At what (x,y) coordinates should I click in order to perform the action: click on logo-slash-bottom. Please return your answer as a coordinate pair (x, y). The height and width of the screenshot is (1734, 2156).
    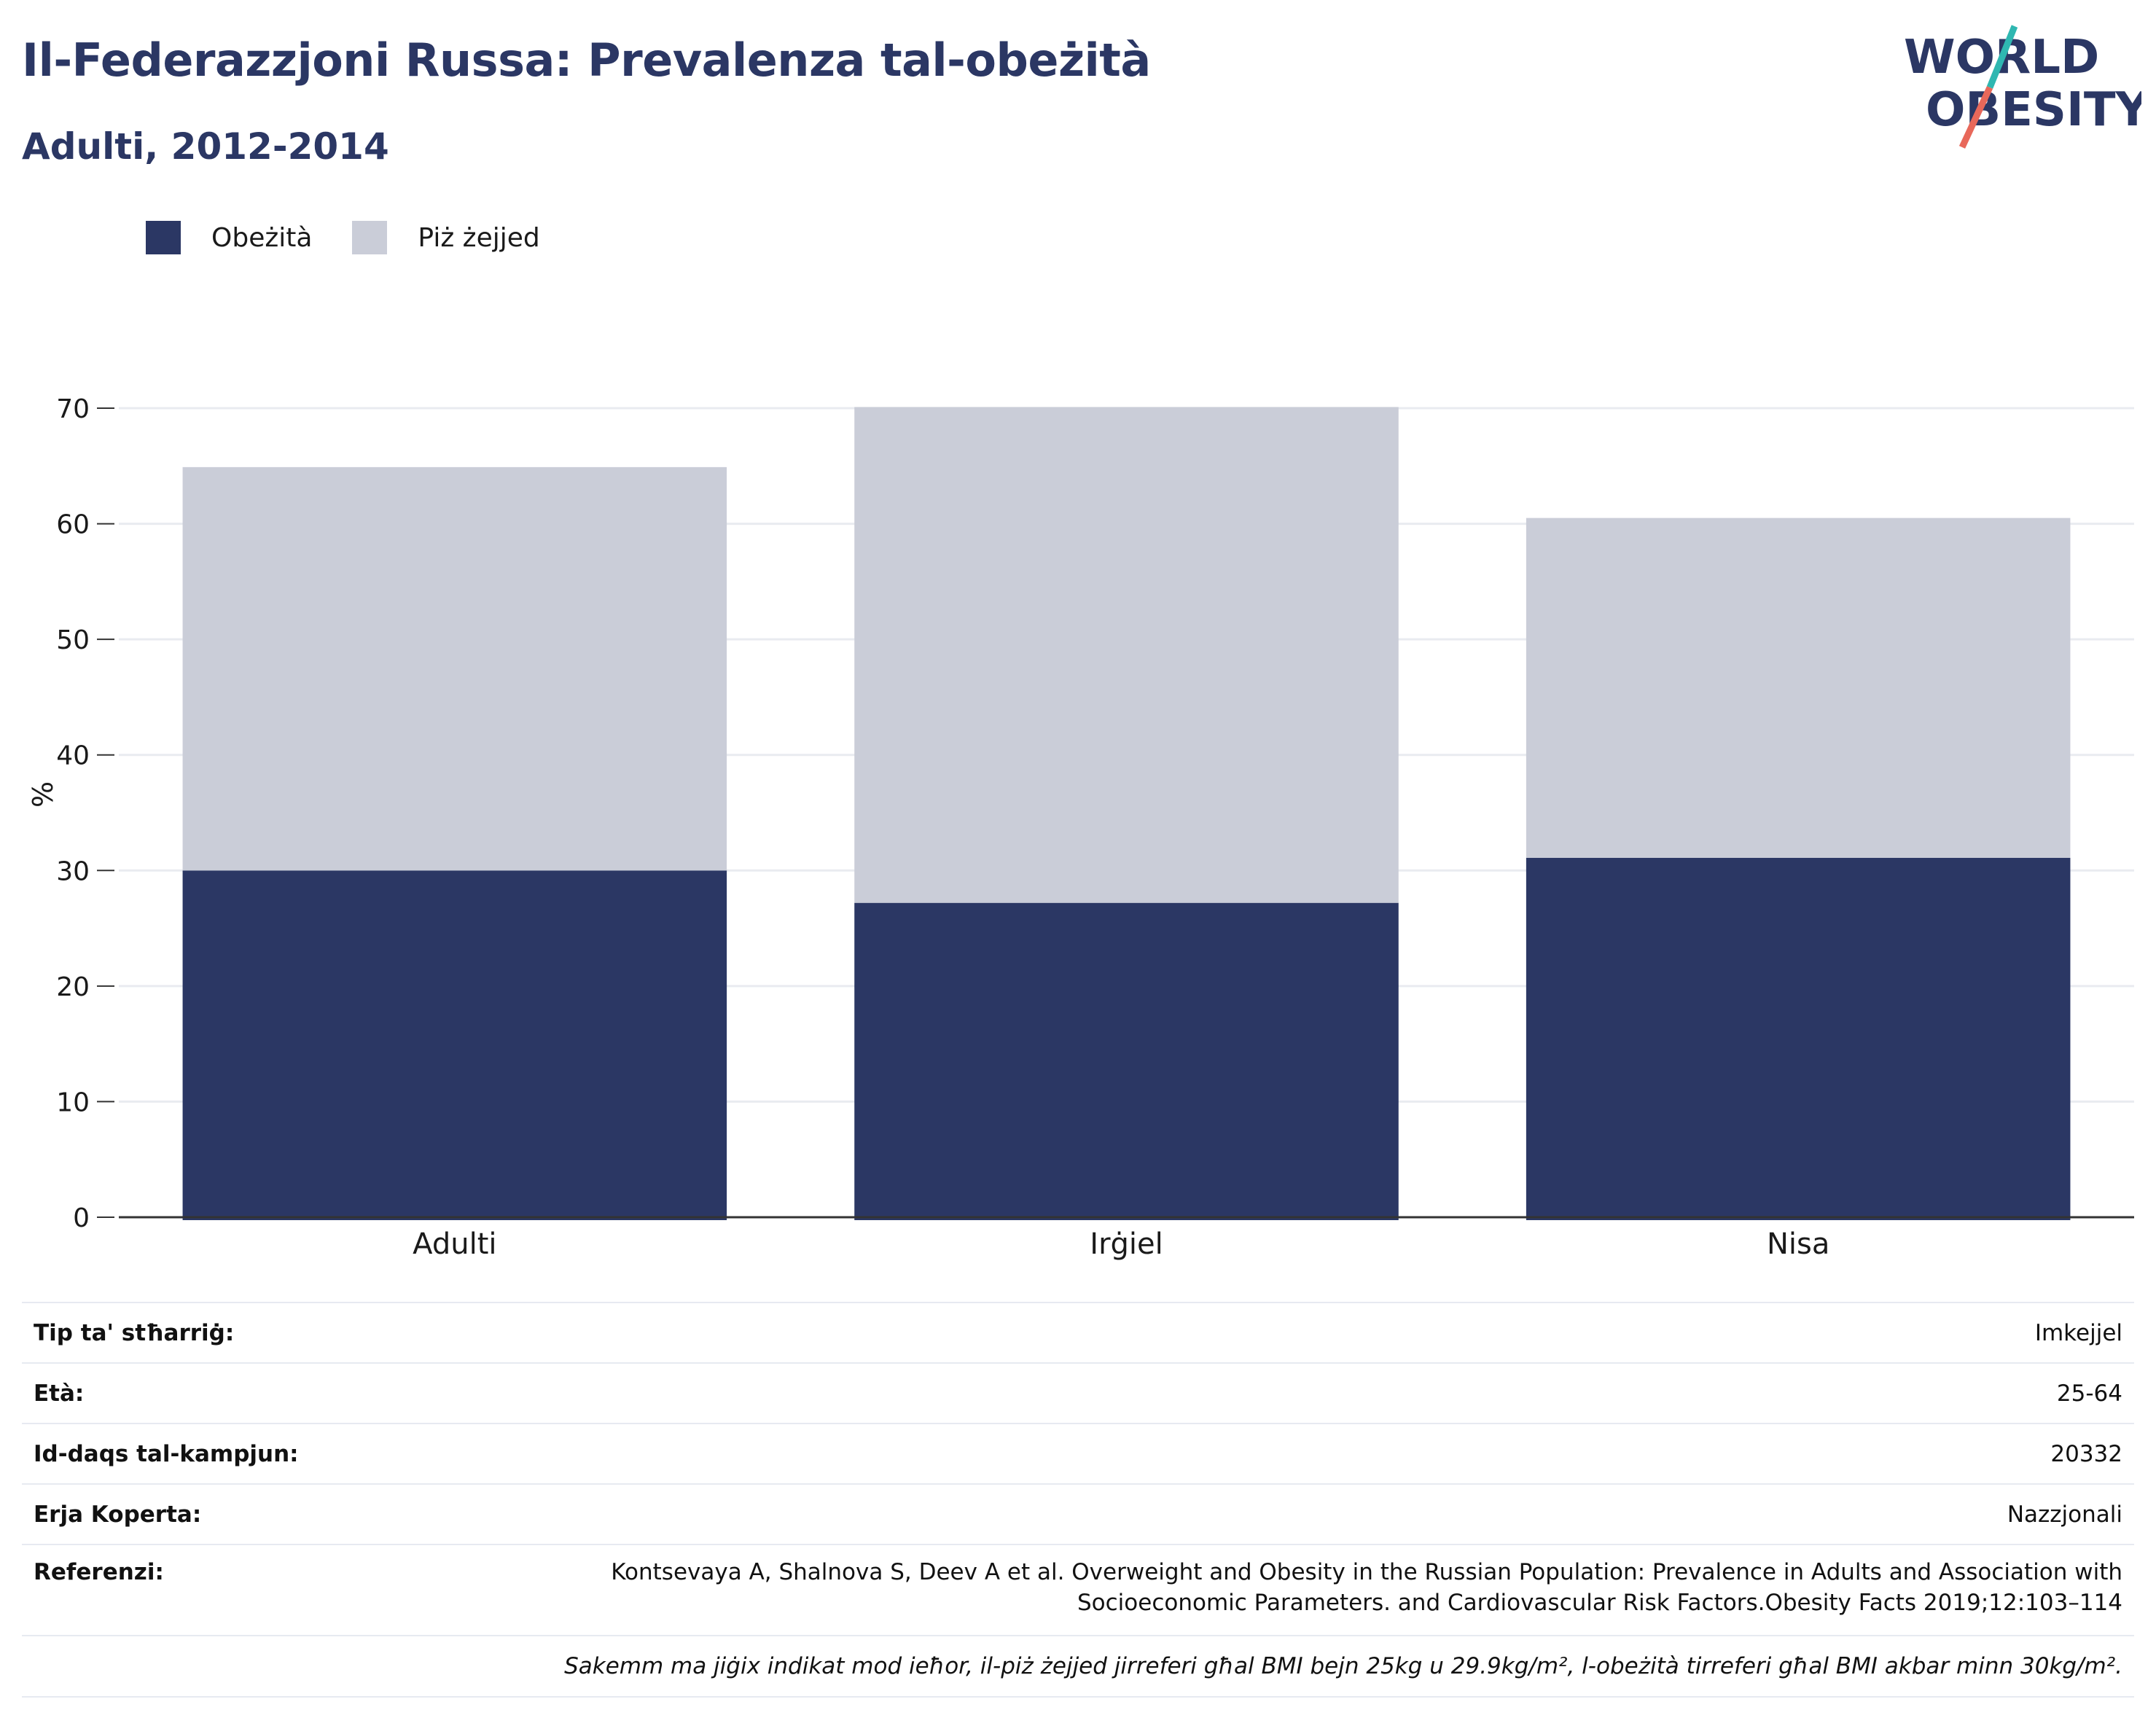
    Looking at the image, I should click on (1976, 117).